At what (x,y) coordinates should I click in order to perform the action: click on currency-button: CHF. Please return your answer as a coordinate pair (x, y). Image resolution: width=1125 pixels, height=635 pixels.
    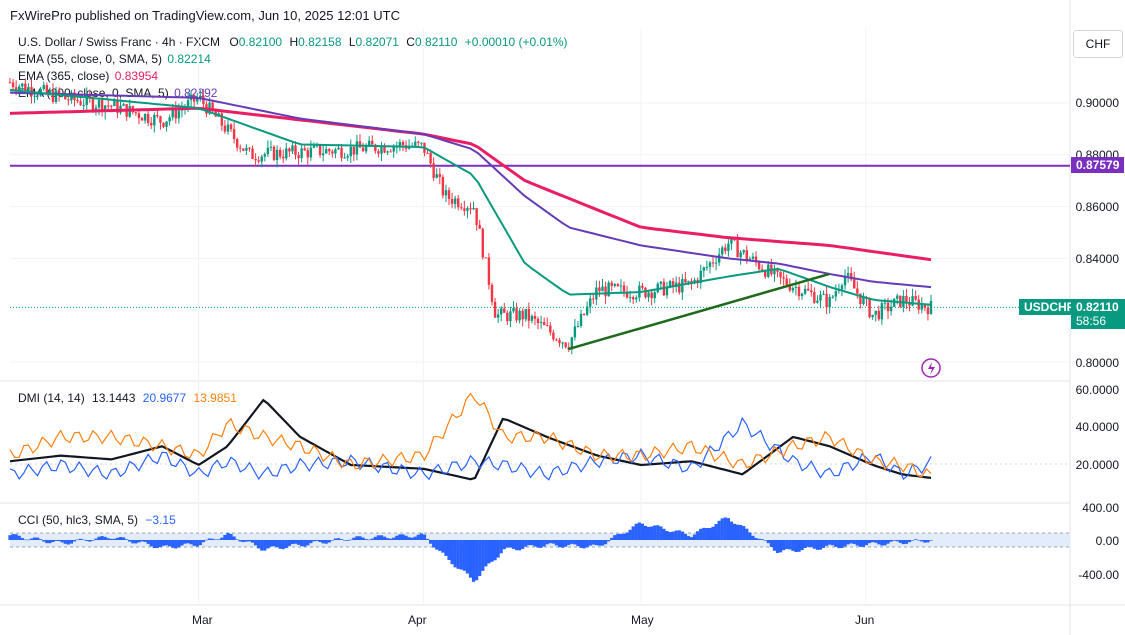
    Looking at the image, I should click on (1098, 44).